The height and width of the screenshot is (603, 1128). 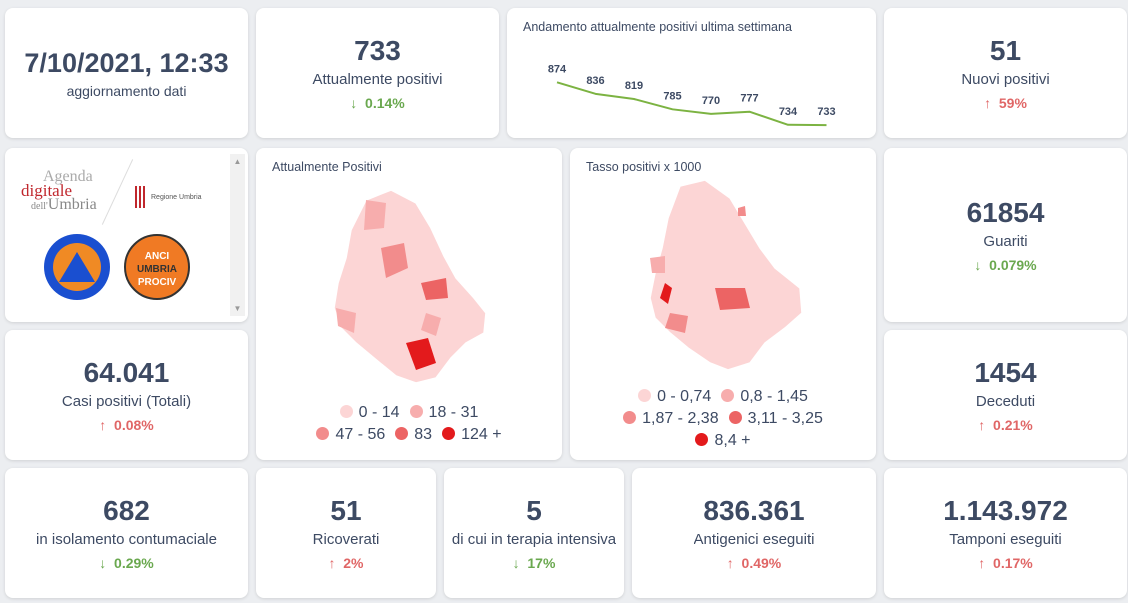 I want to click on trend-data-label: 836, so click(x=595, y=81).